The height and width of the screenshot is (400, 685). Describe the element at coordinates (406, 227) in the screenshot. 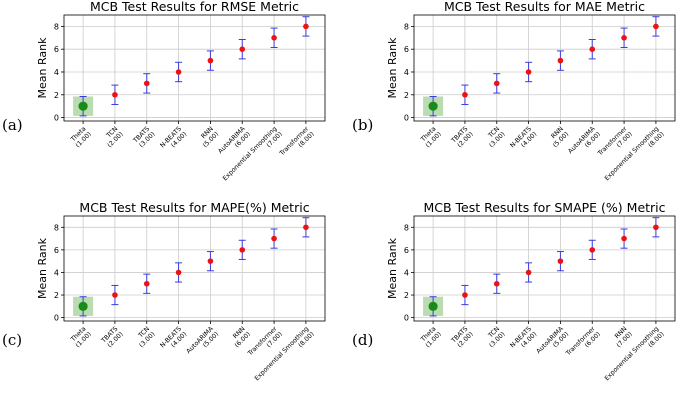

I see `chart-3-ytick-label: 8` at that location.